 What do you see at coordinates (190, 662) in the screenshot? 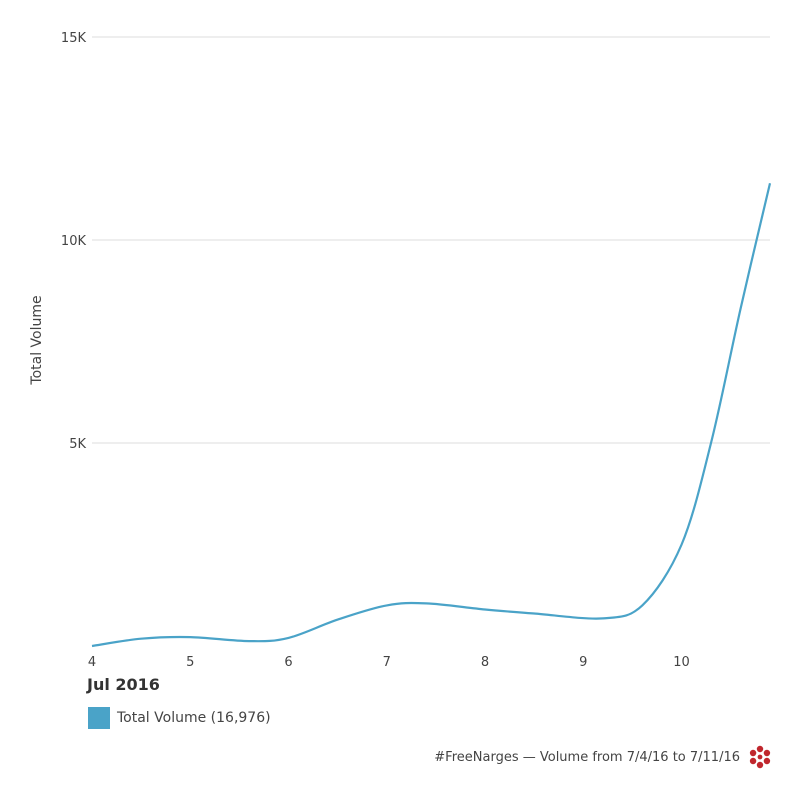
I see `x-tick-label: 5` at bounding box center [190, 662].